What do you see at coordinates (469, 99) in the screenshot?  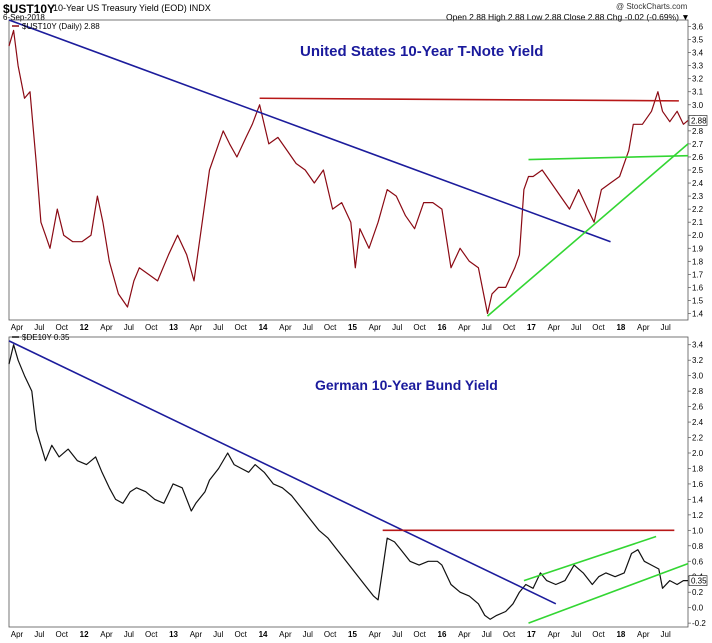 I see `us-resistance-trendline` at bounding box center [469, 99].